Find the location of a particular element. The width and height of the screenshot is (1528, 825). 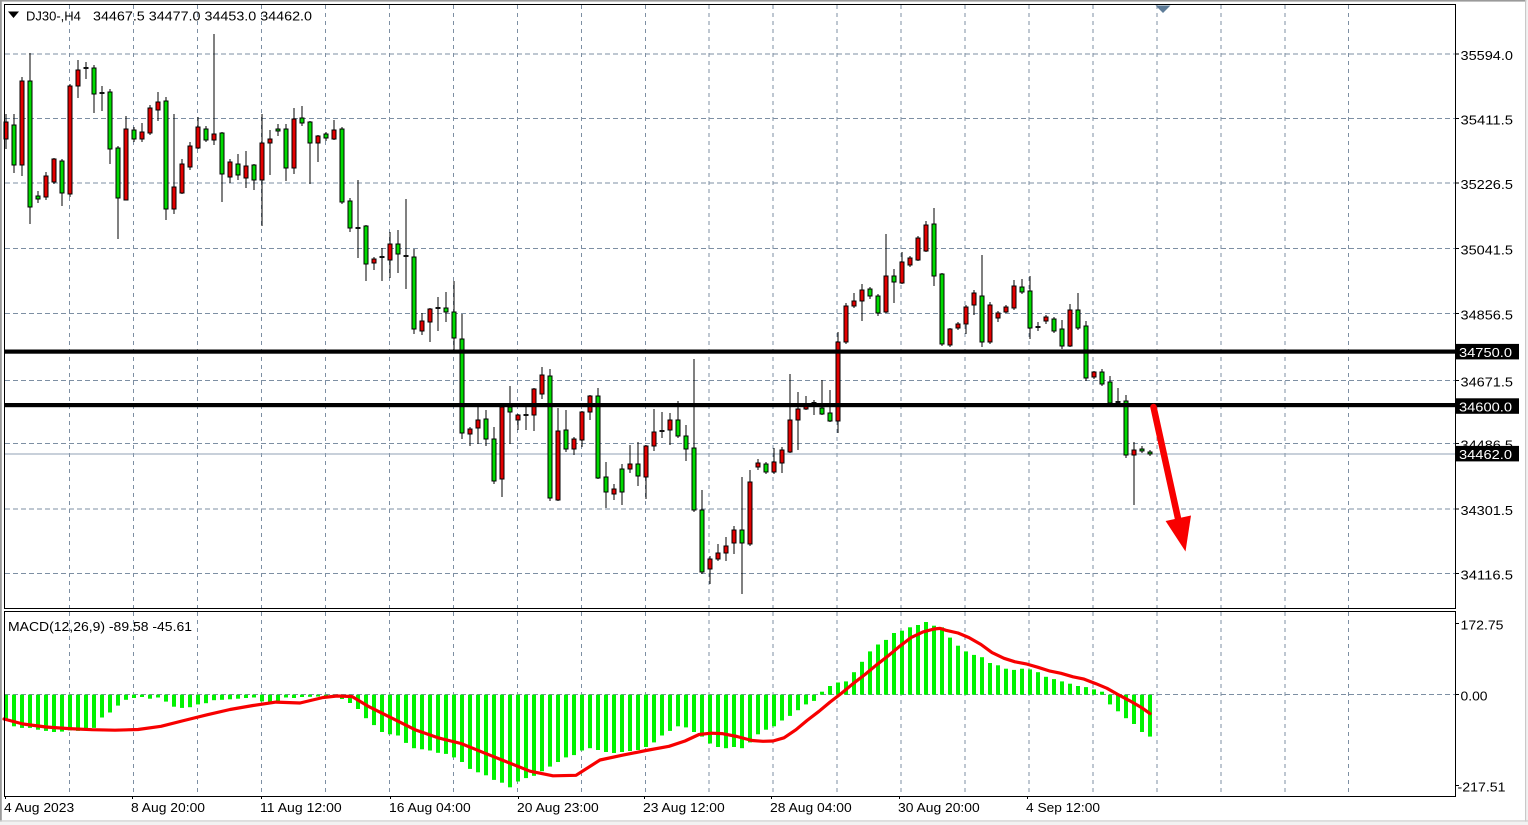

svg-text: MACD(12,26,9) -89.58 -45.61 is located at coordinates (100, 626).